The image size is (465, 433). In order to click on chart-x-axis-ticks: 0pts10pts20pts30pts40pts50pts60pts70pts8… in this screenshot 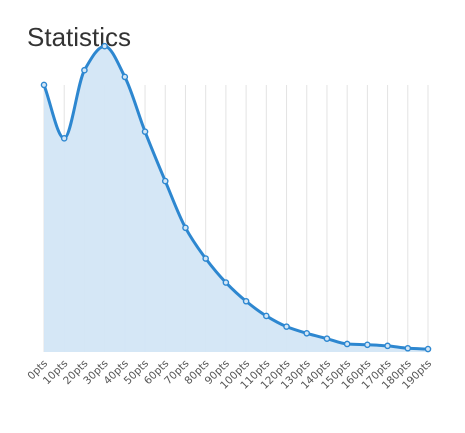, I will do `click(229, 375)`.